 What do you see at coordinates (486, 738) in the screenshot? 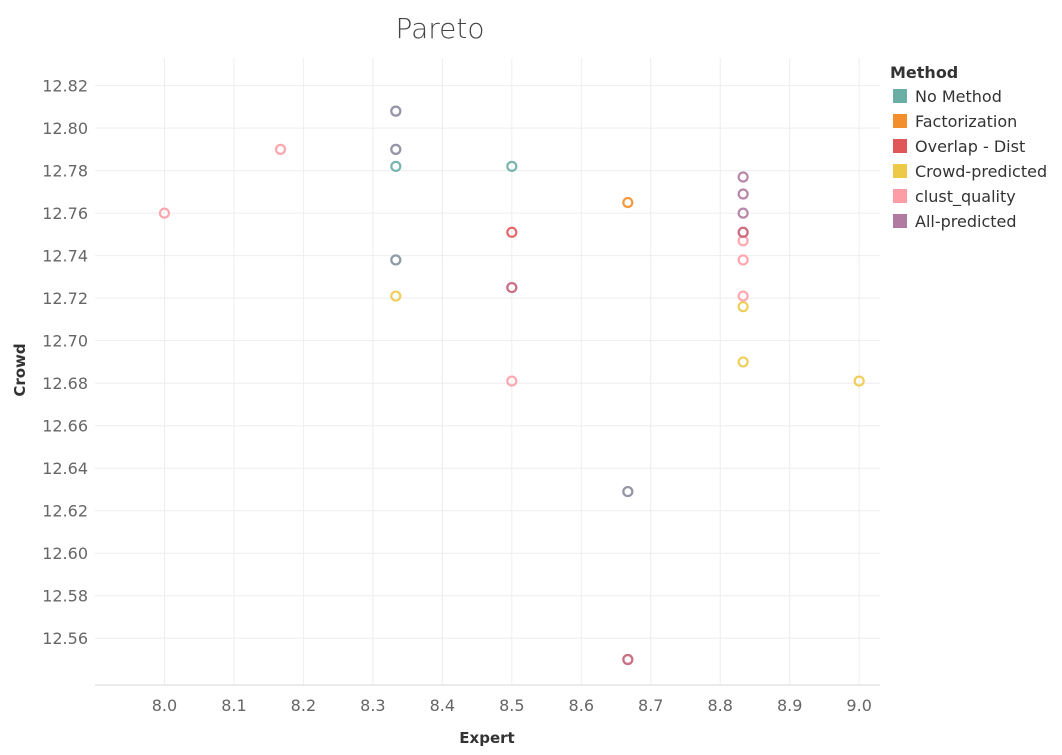
I see `x-axis-label: Expert` at bounding box center [486, 738].